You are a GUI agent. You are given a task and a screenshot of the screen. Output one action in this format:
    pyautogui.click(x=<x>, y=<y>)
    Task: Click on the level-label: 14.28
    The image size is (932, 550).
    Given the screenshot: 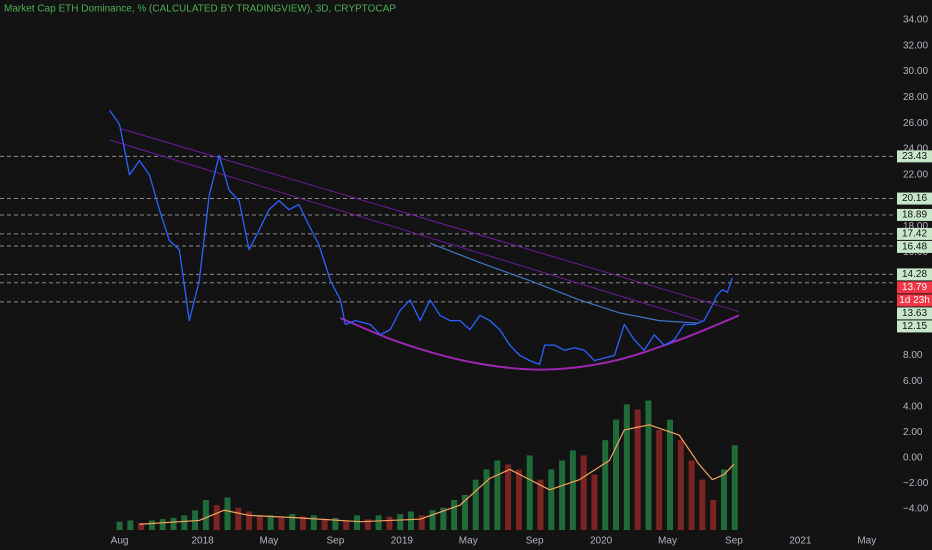 What is the action you would take?
    pyautogui.click(x=914, y=274)
    